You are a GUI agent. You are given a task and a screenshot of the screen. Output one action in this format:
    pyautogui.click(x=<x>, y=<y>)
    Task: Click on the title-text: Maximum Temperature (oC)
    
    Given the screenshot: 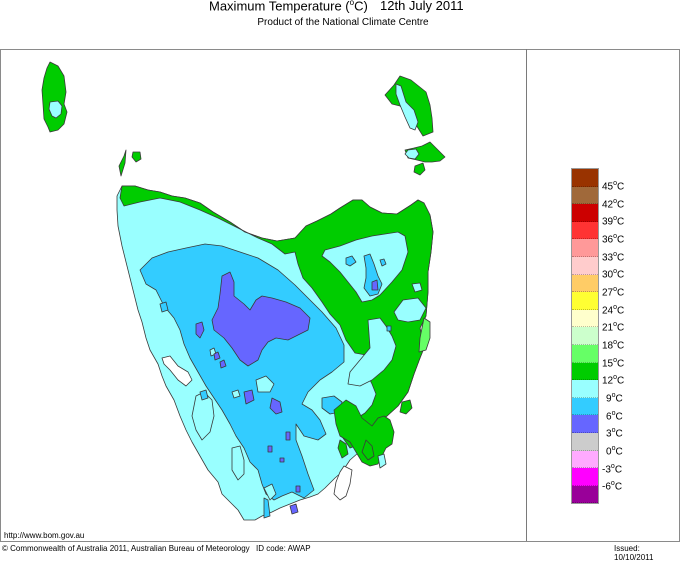 What is the action you would take?
    pyautogui.click(x=288, y=7)
    